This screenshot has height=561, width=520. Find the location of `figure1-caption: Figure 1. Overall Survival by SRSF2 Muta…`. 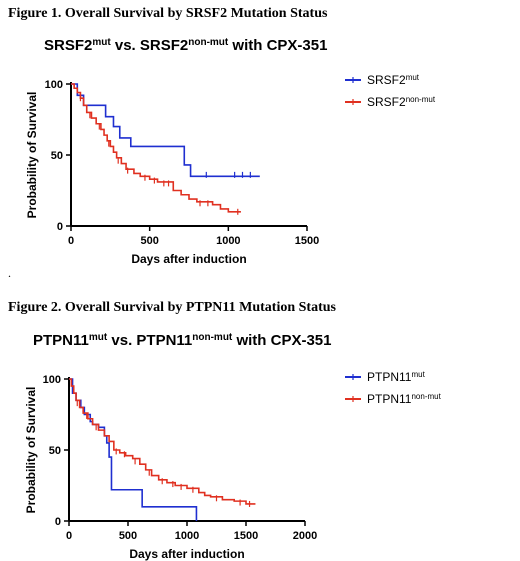

figure1-caption: Figure 1. Overall Survival by SRSF2 Muta… is located at coordinates (168, 13).